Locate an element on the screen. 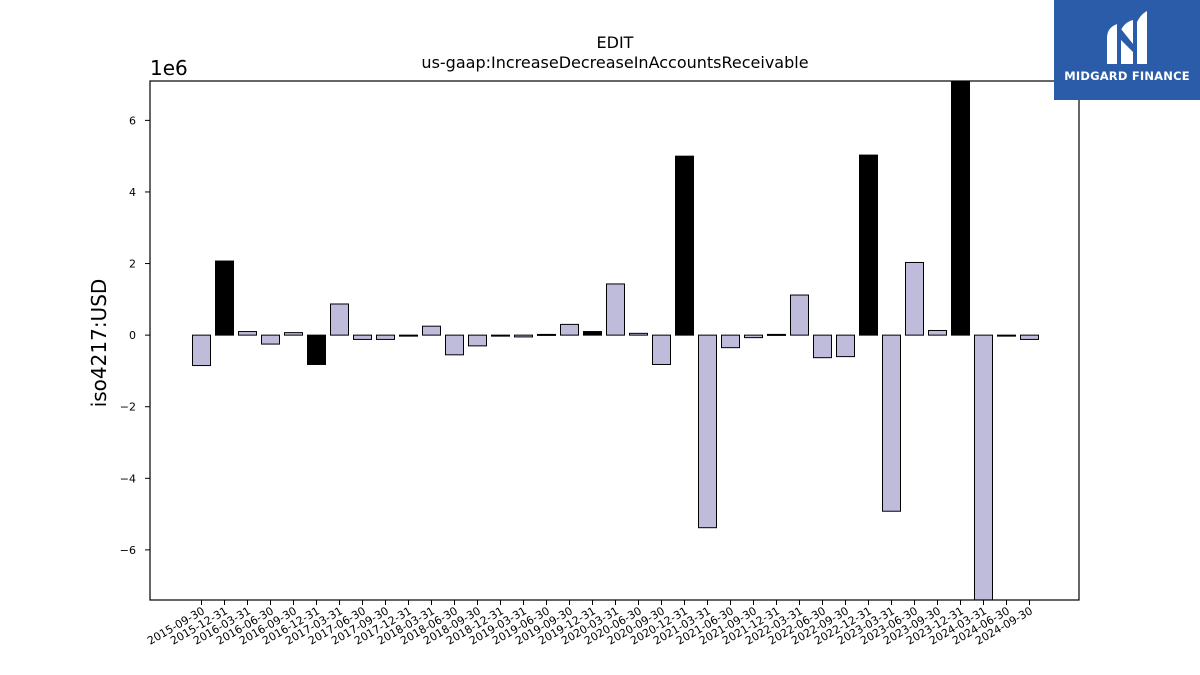 The image size is (1200, 675). y-axis-label: iso4217:USD is located at coordinates (99, 343).